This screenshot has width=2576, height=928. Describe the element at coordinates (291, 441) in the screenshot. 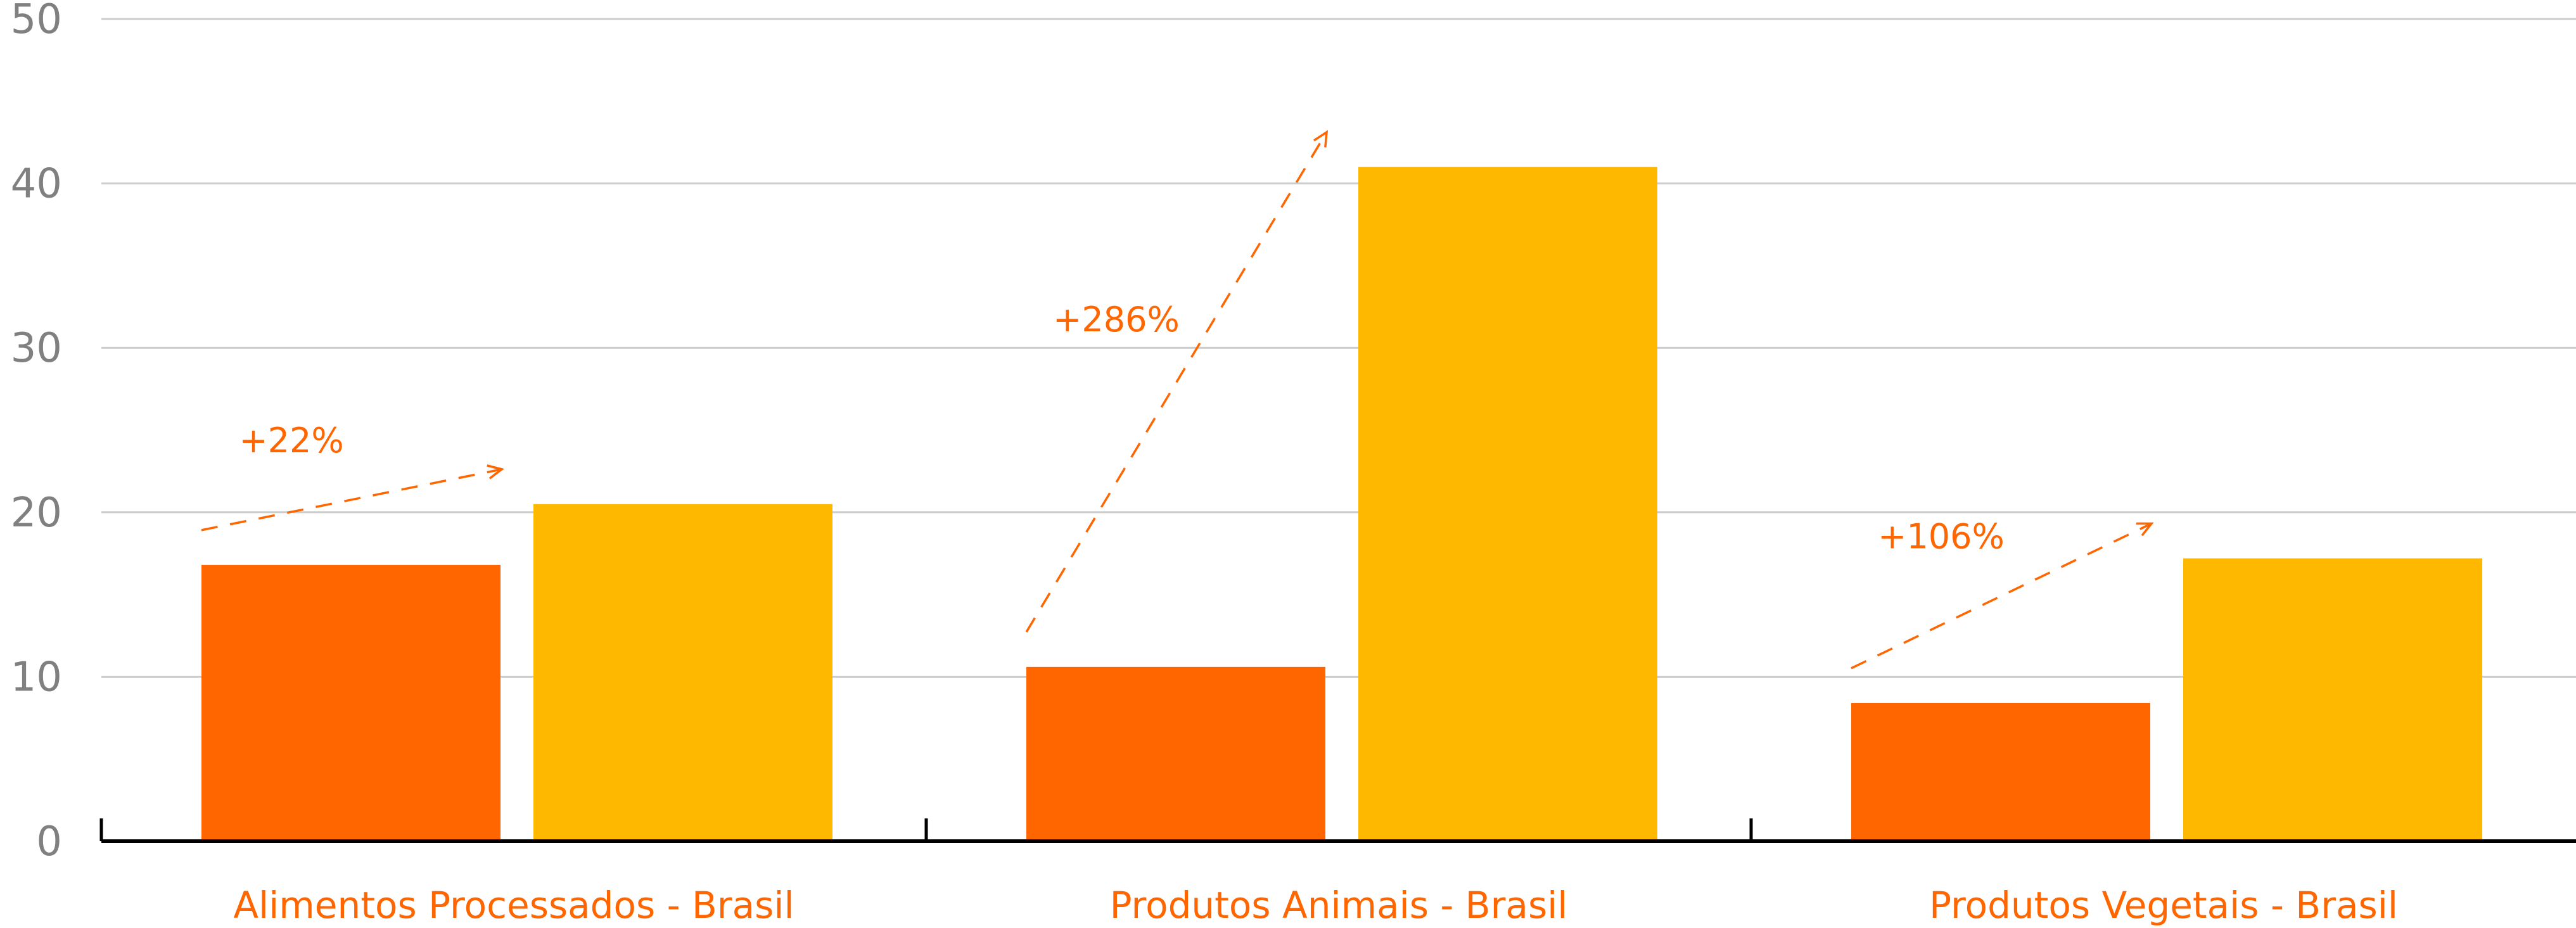

I see `growth-annotation-label: +22%` at that location.